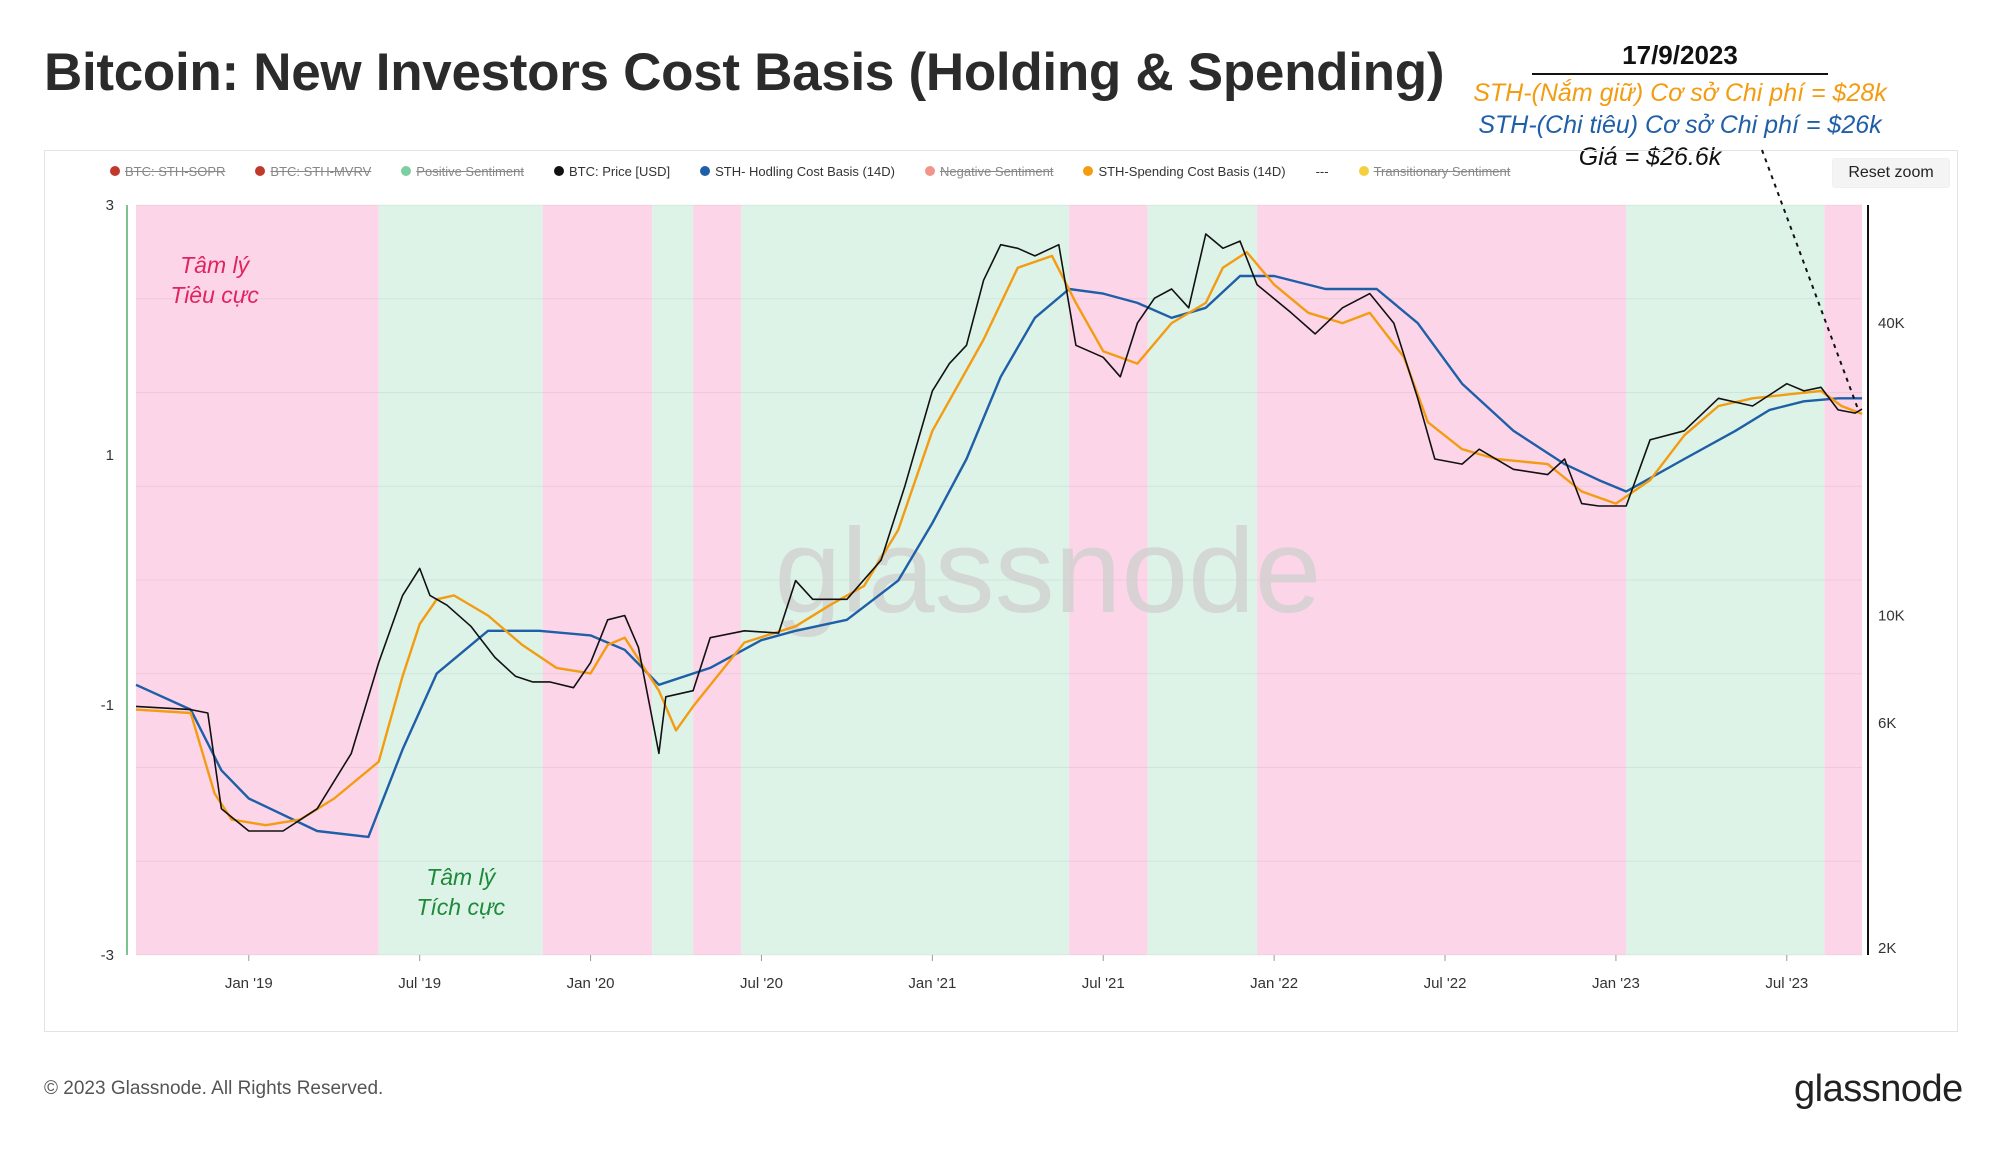  What do you see at coordinates (110, 205) in the screenshot?
I see `y-left-tick-label: 3` at bounding box center [110, 205].